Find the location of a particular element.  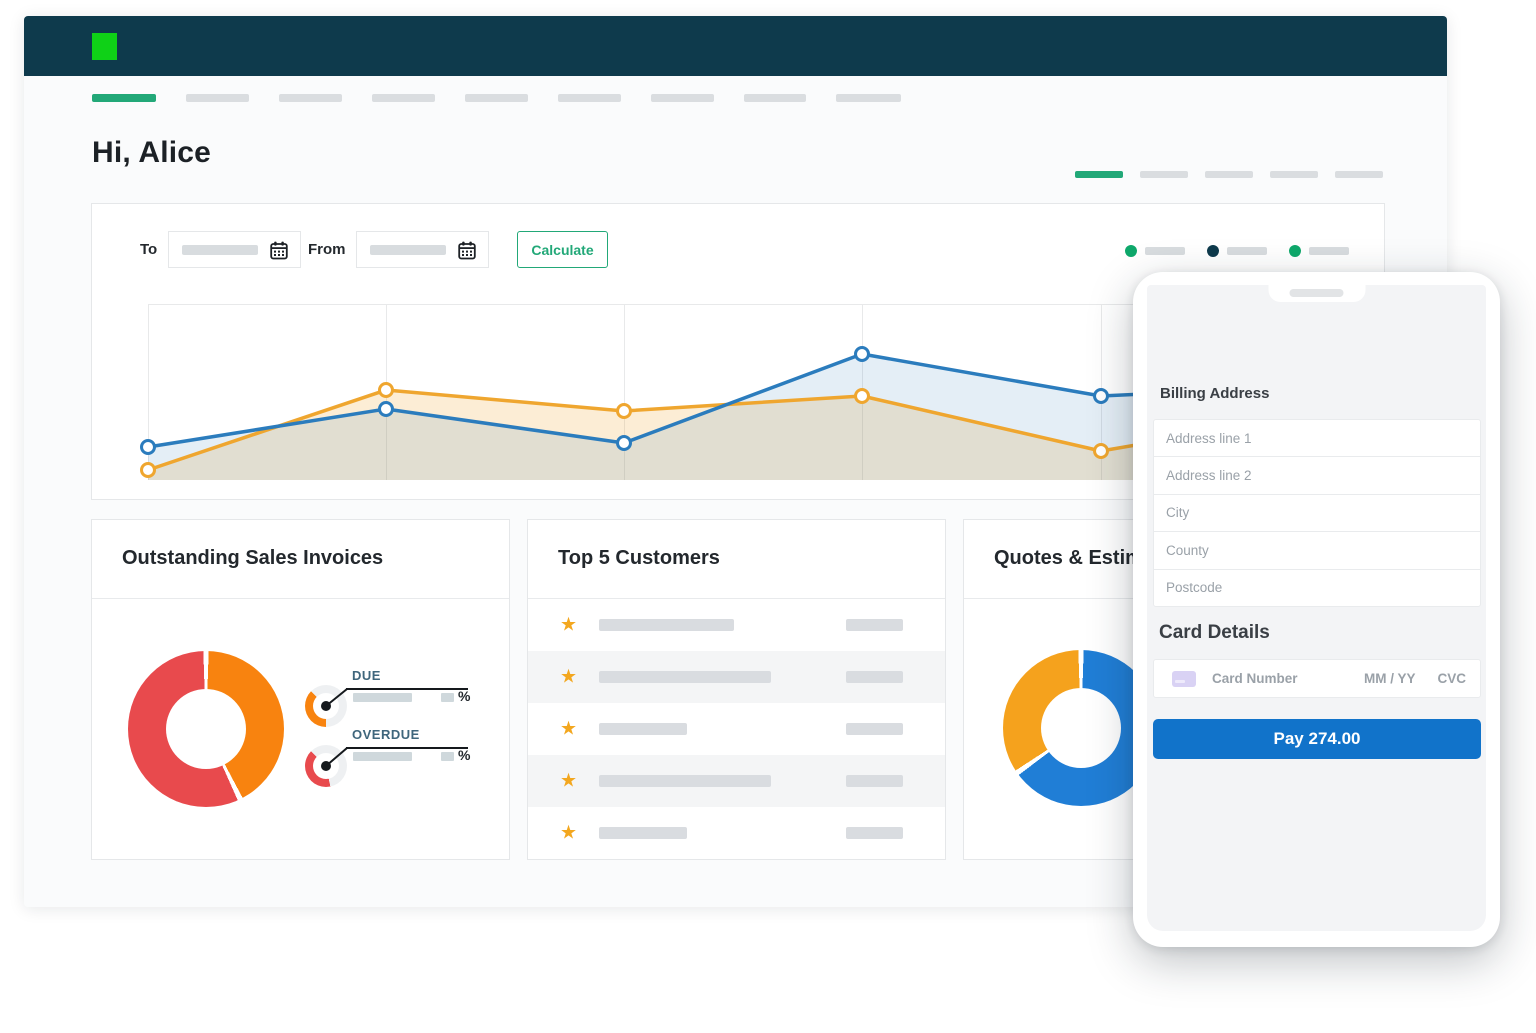

phone-screen is located at coordinates (1316, 608).